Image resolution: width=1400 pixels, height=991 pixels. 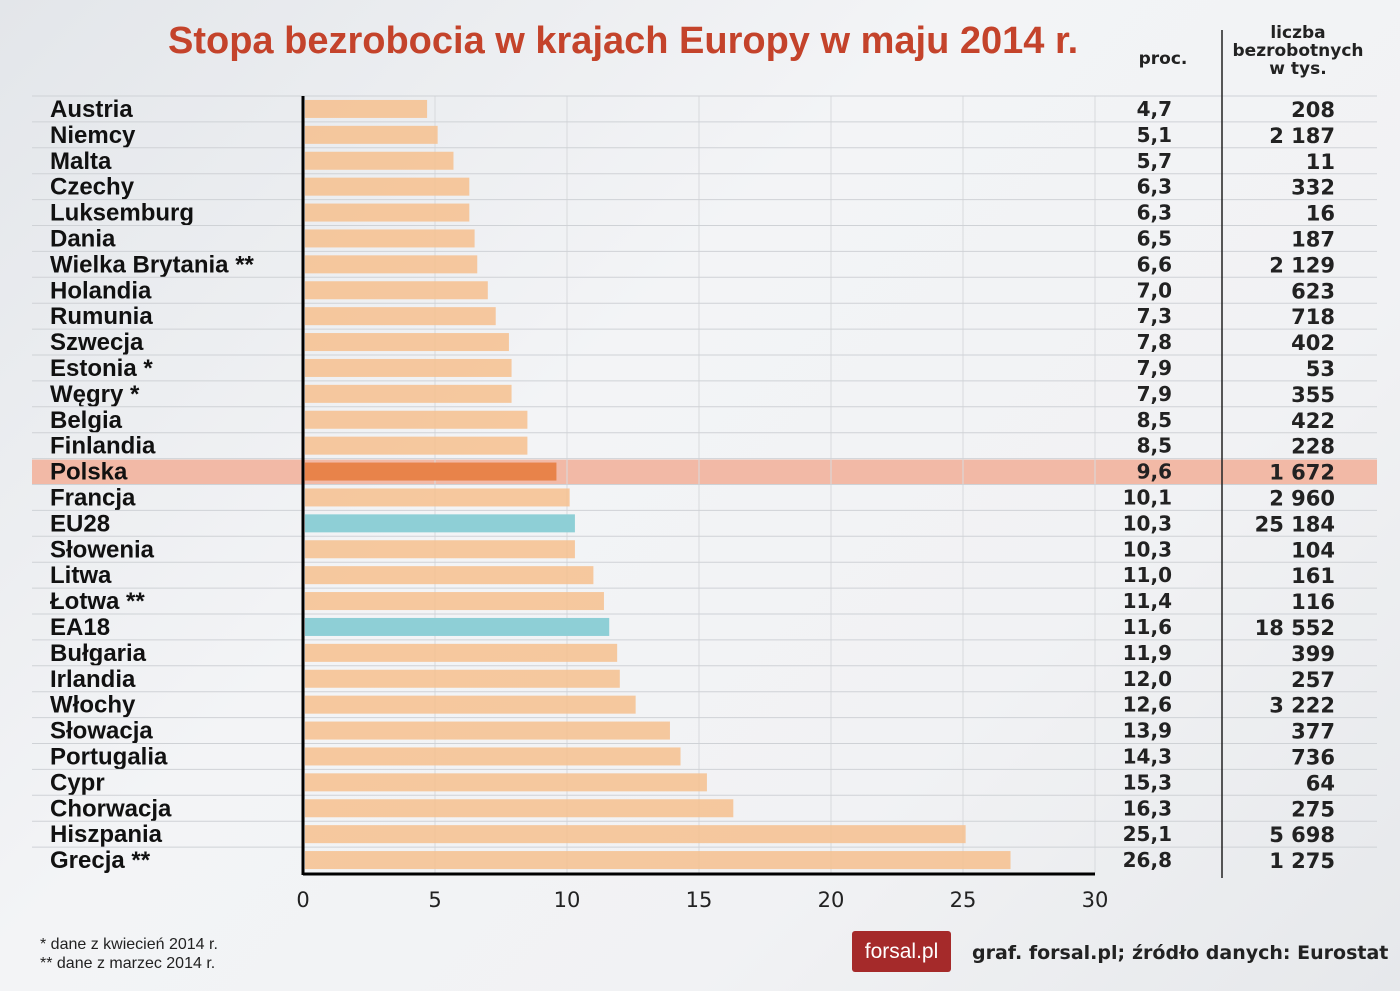 I want to click on bar-bu-garia, so click(x=461, y=652).